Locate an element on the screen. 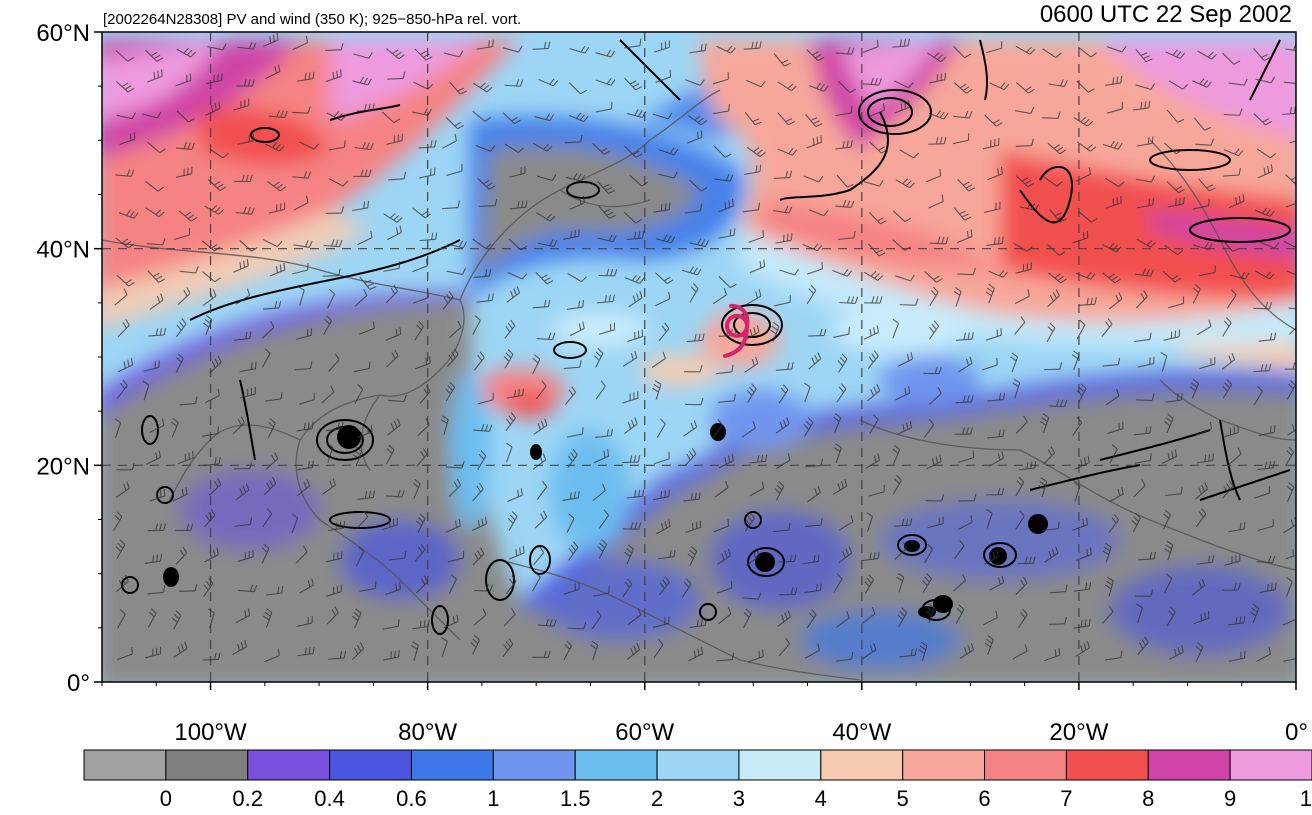  colorbar-level-label: 7 is located at coordinates (1066, 798).